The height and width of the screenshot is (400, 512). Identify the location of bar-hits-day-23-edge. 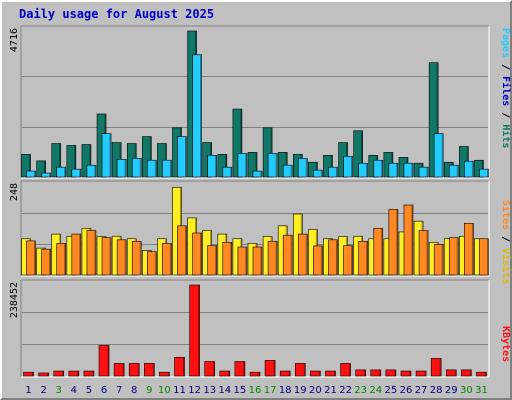
(362, 154).